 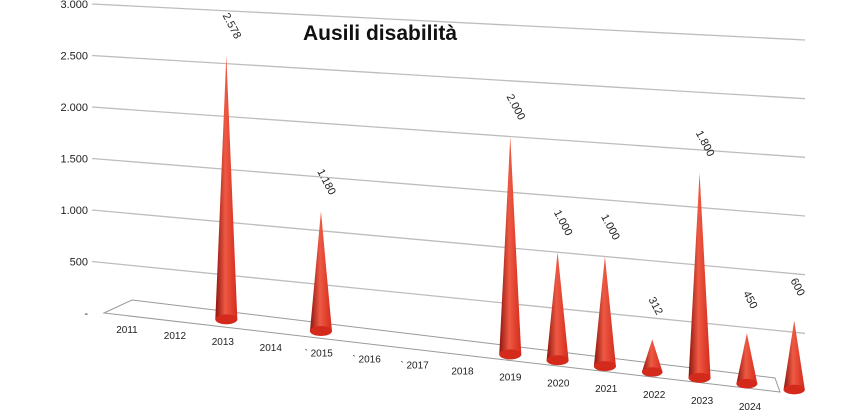 What do you see at coordinates (655, 306) in the screenshot?
I see `data-label: 312` at bounding box center [655, 306].